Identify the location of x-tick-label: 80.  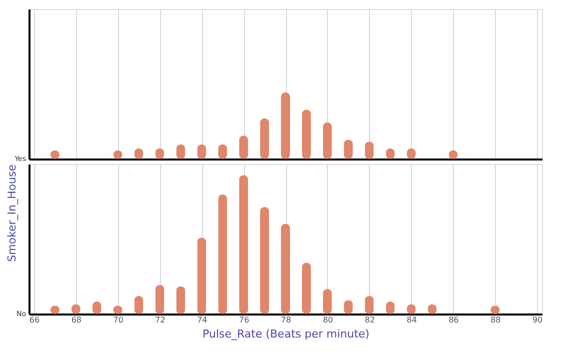
(328, 320).